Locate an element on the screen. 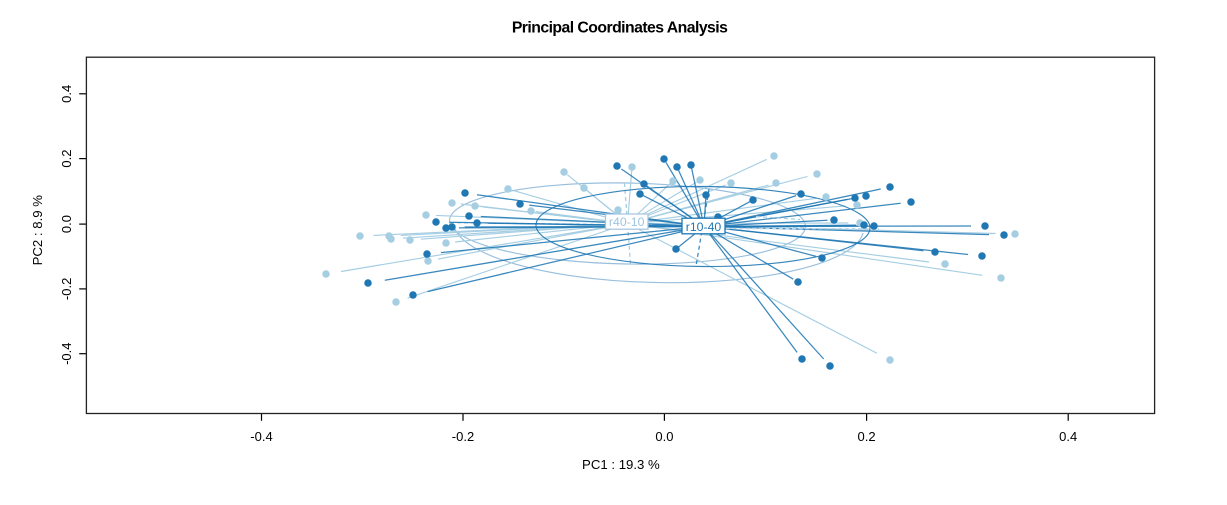 This screenshot has width=1227, height=505. svg-text: PC2 : 8.9 % is located at coordinates (37, 230).